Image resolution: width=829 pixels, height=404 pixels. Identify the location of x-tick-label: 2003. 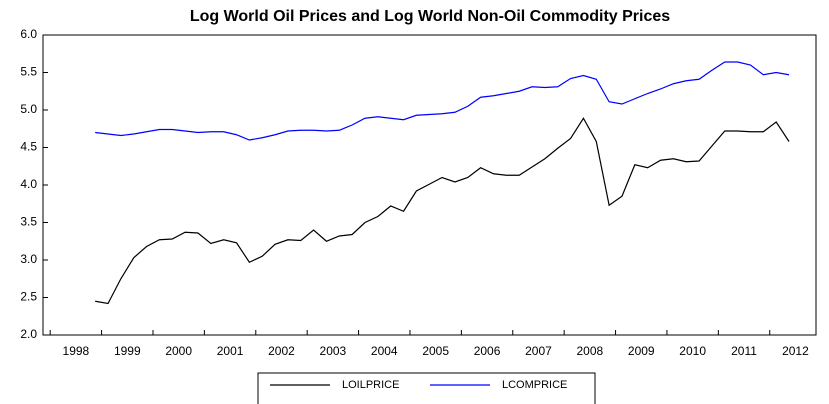
(333, 351).